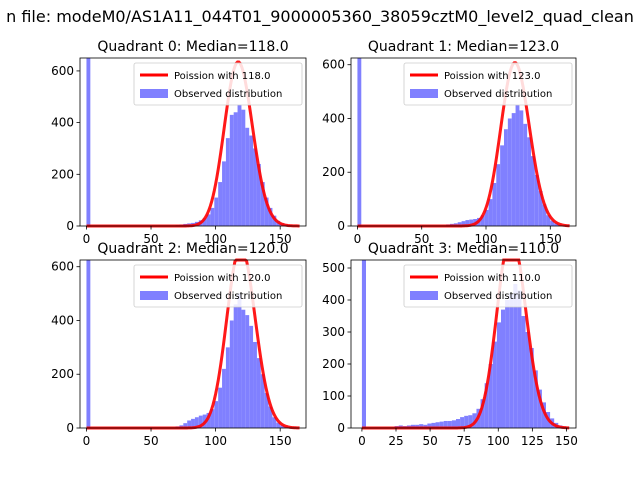 This screenshot has width=640, height=480. I want to click on subplot-title: Quadrant 3: Median=110.0, so click(463, 249).